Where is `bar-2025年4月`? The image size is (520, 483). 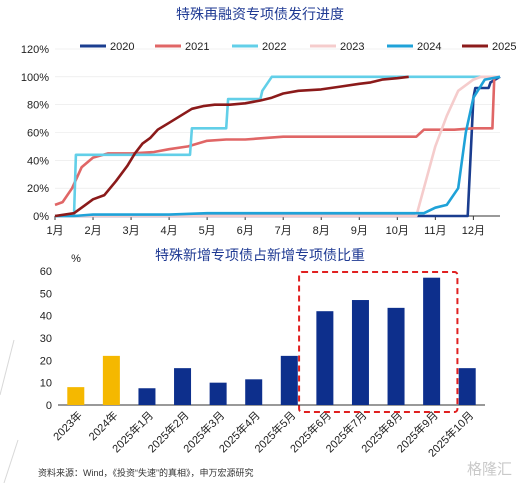
bar-2025年4月 is located at coordinates (254, 392).